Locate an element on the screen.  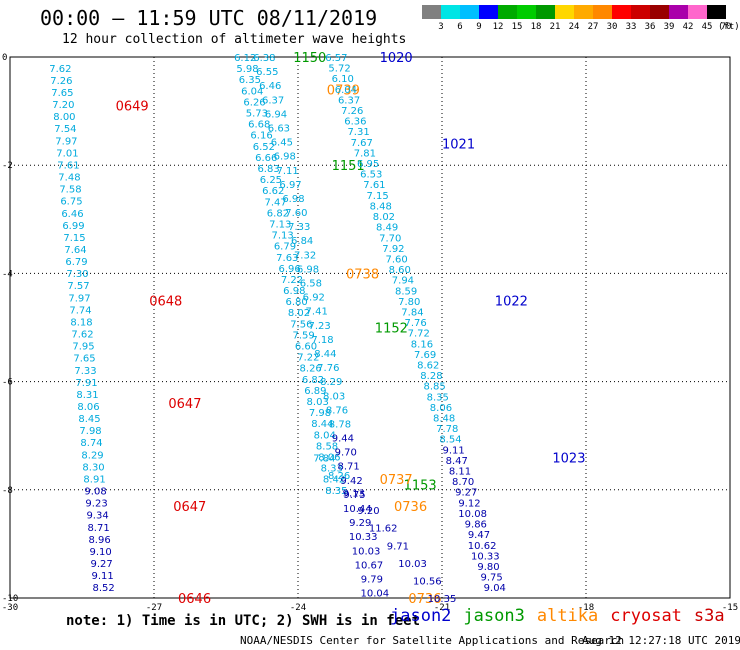
x-tick-label: -30 is located at coordinates (10, 608).